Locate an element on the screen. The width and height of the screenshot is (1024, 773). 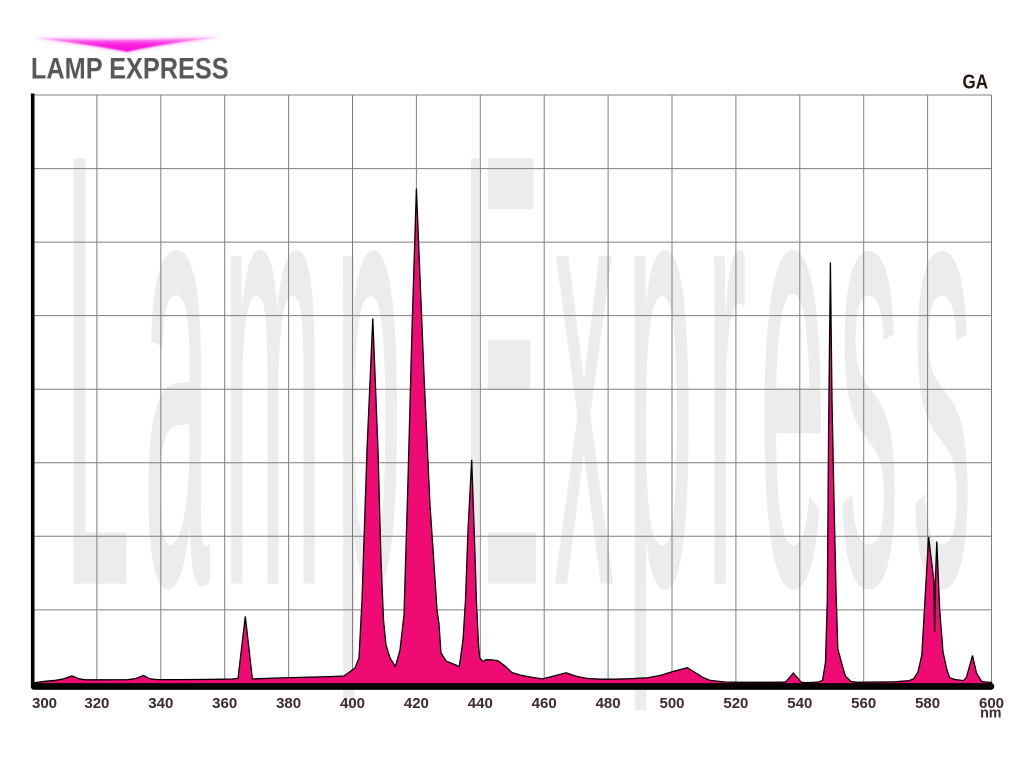
svg-text: 540 is located at coordinates (799, 703).